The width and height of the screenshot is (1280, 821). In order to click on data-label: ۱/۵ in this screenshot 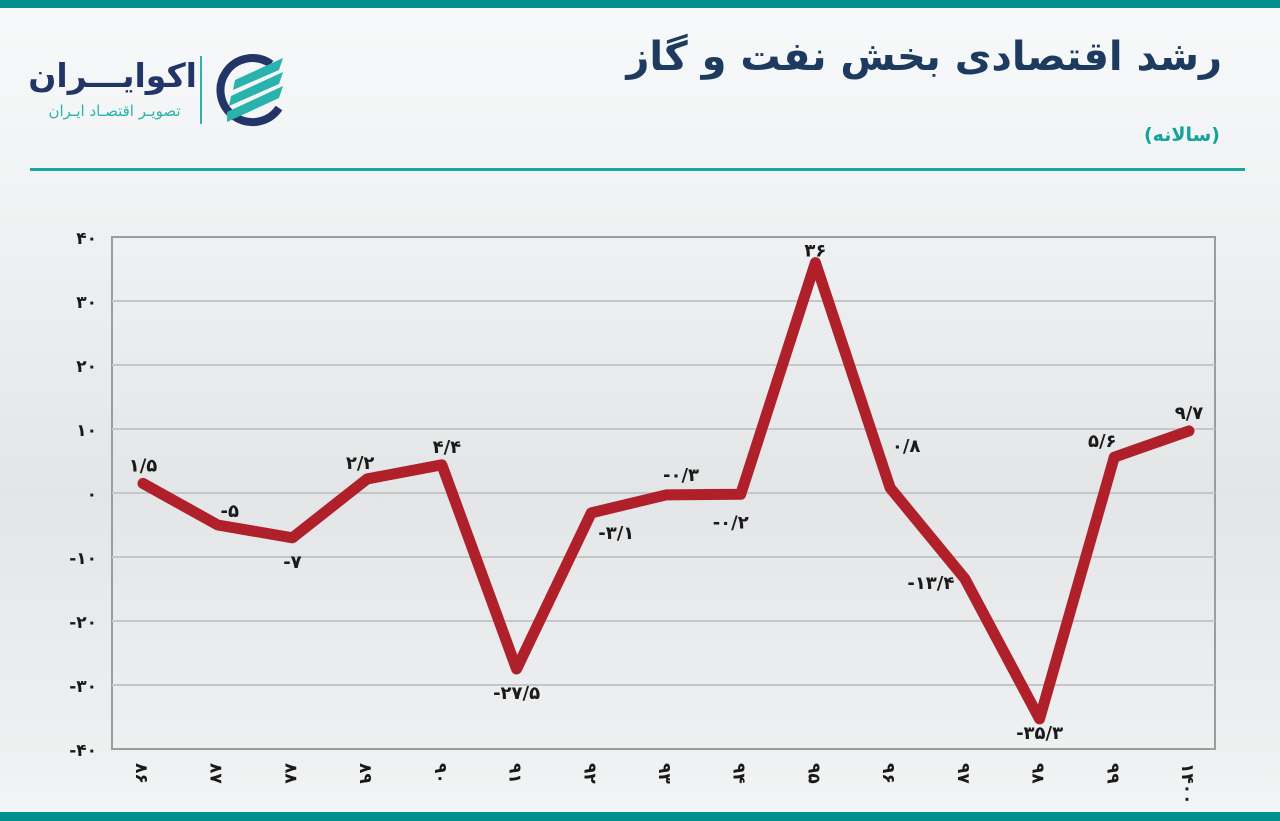, I will do `click(143, 465)`.